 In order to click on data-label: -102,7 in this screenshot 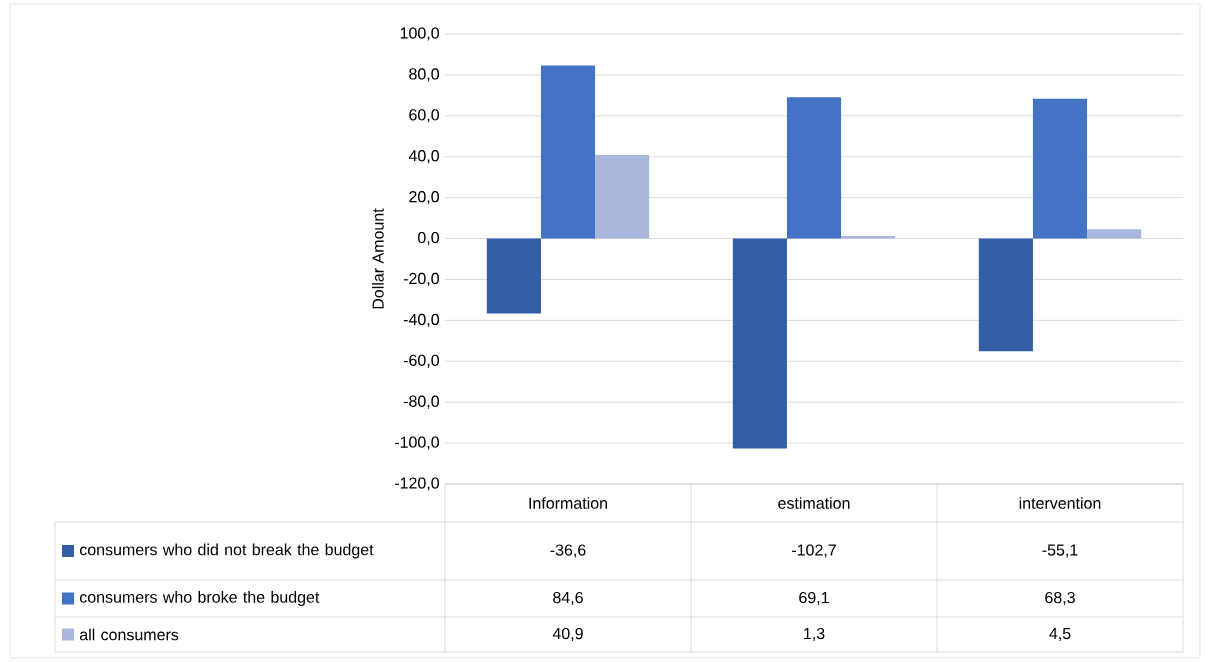, I will do `click(814, 551)`.